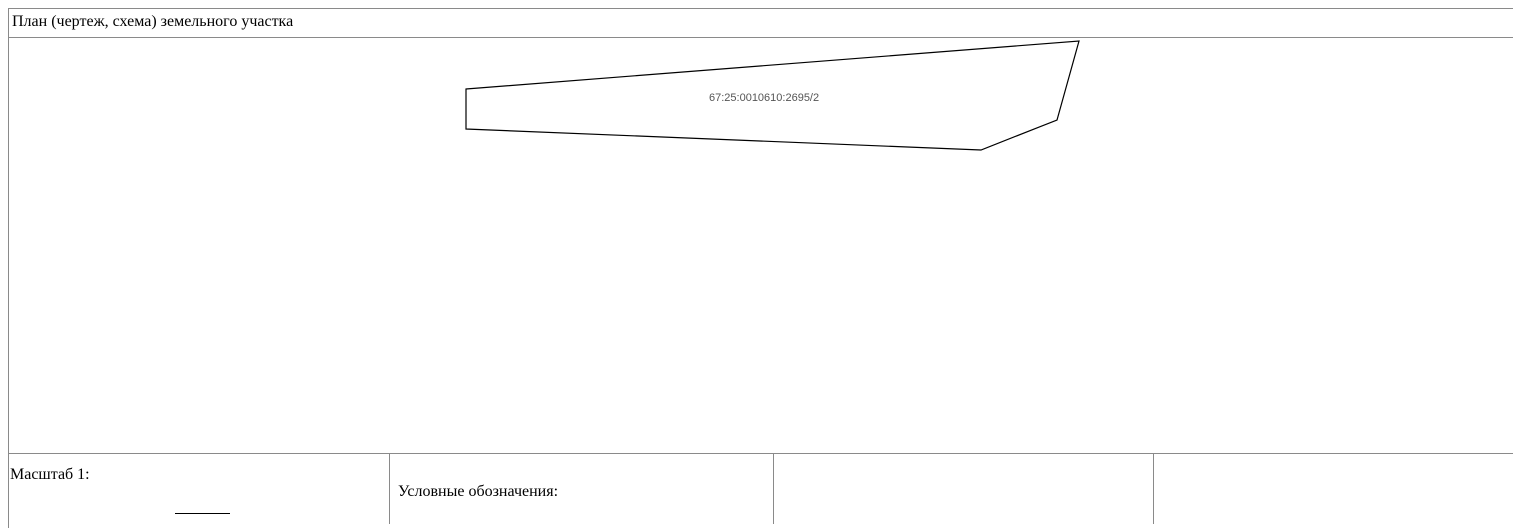  What do you see at coordinates (202, 513) in the screenshot?
I see `scale-bar` at bounding box center [202, 513].